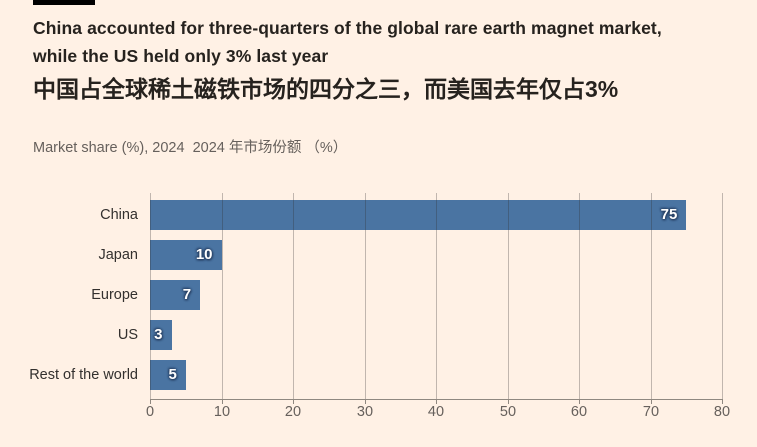  What do you see at coordinates (579, 412) in the screenshot?
I see `x-axis-tick-label-60: 60` at bounding box center [579, 412].